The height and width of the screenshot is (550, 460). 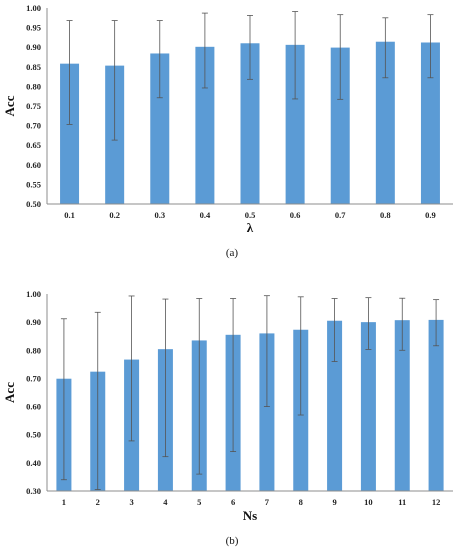 I want to click on x-tick-label: 11, so click(x=402, y=502).